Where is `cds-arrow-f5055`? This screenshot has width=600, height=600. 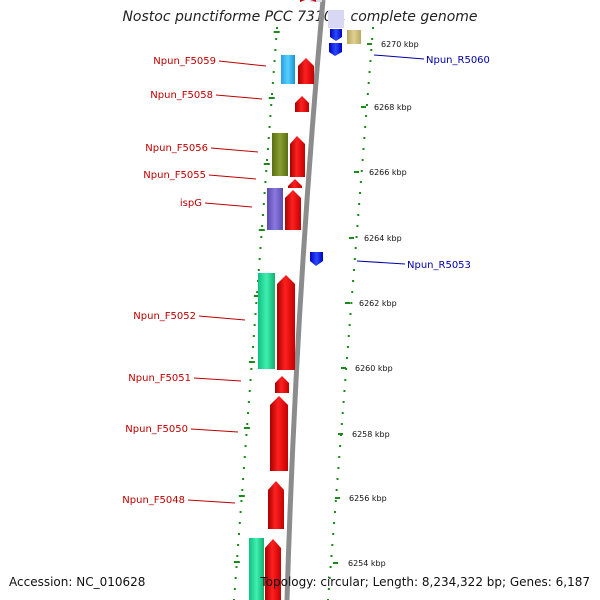
cds-arrow-f5055 is located at coordinates (295, 183).